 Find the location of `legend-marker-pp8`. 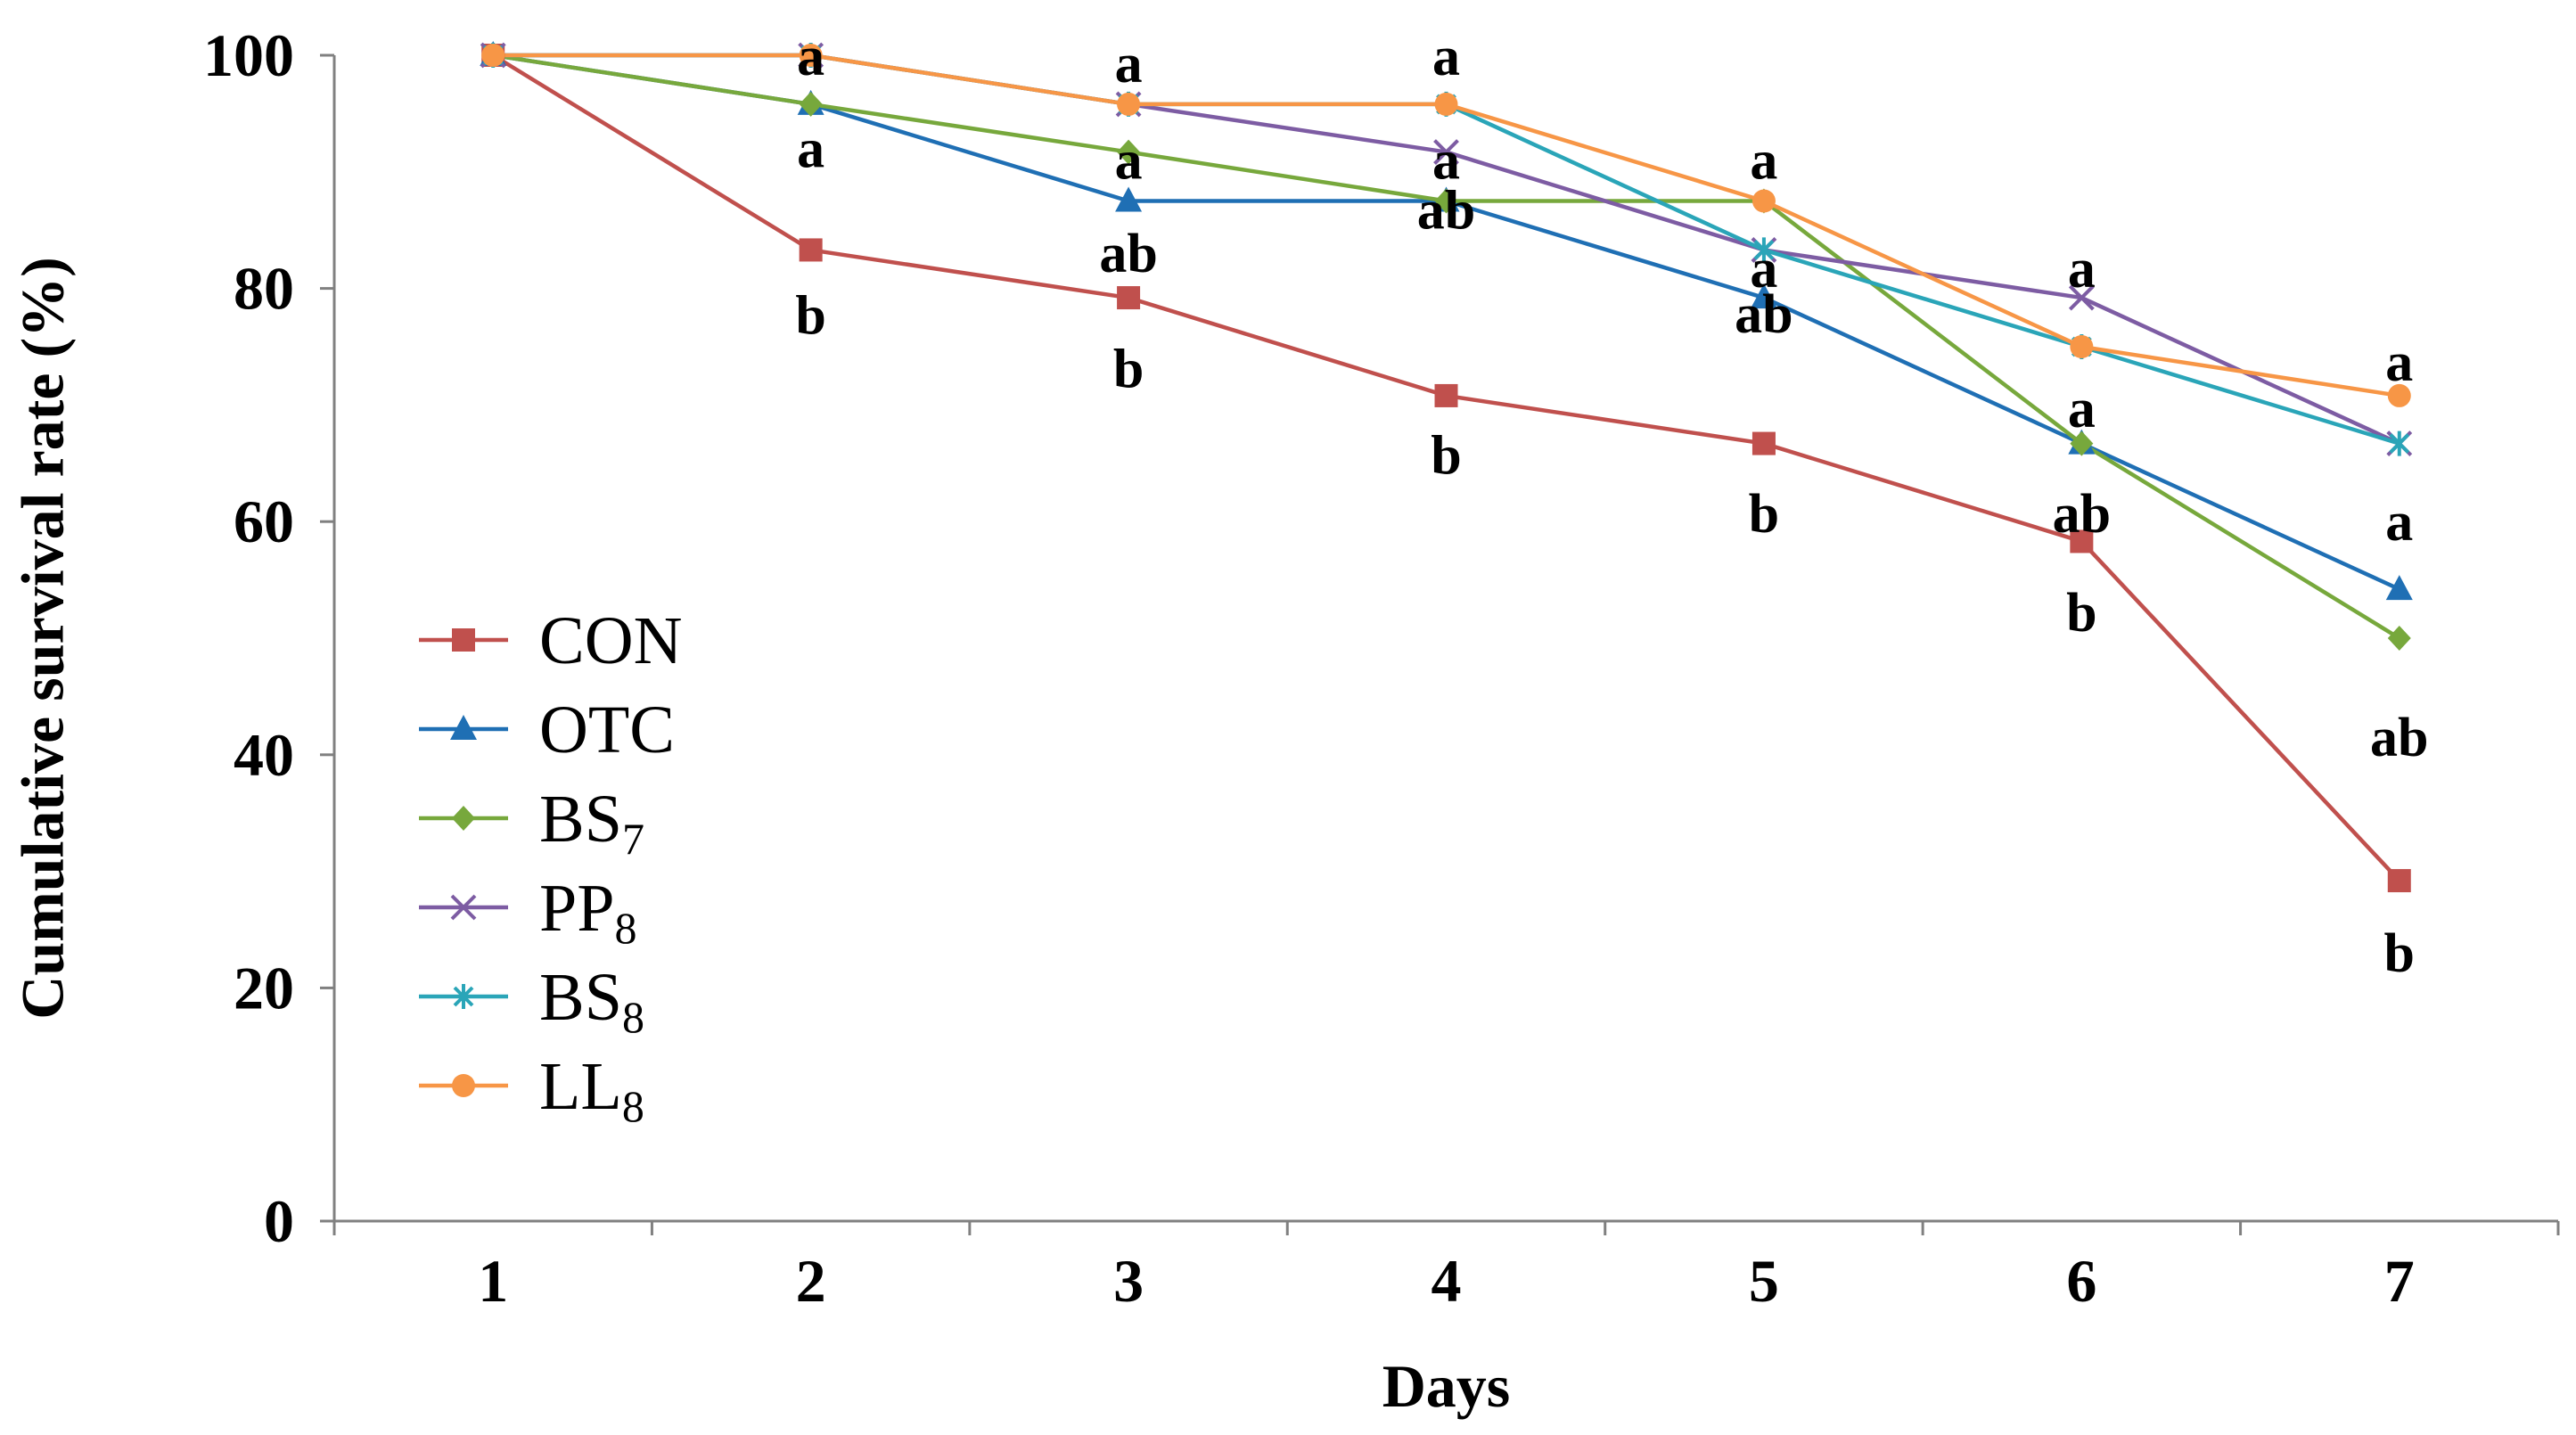

legend-marker-pp8 is located at coordinates (463, 907).